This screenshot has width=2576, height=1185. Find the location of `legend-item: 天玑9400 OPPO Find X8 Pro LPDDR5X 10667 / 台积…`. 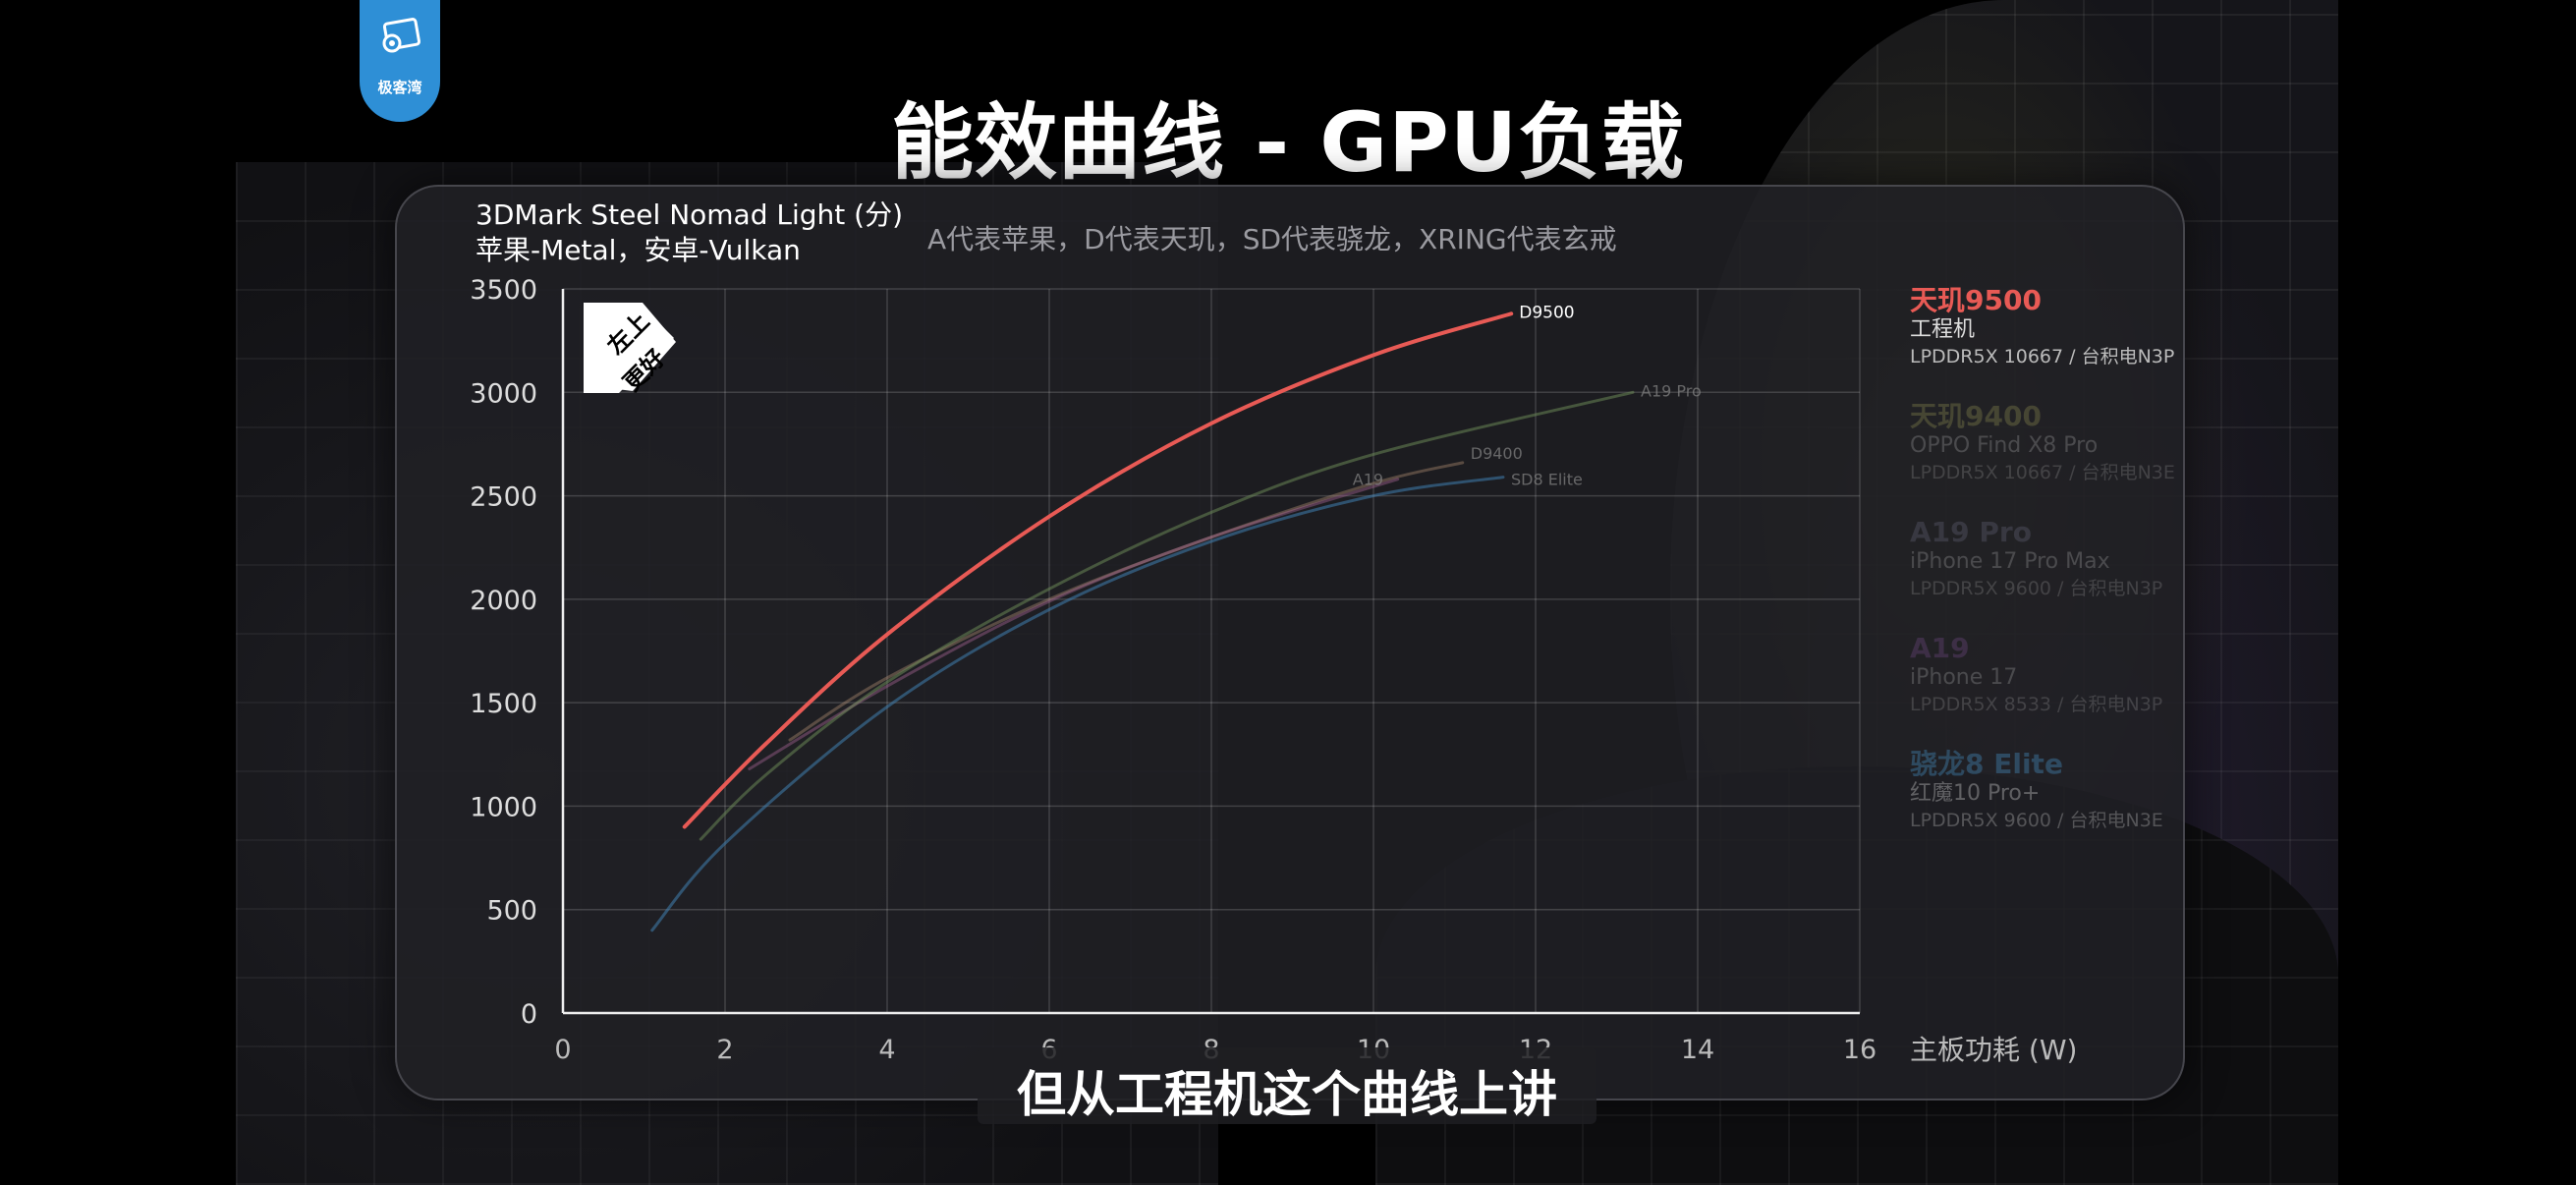

legend-item: 天玑9400 OPPO Find X8 Pro LPDDR5X 10667 / 台积… is located at coordinates (2047, 443).